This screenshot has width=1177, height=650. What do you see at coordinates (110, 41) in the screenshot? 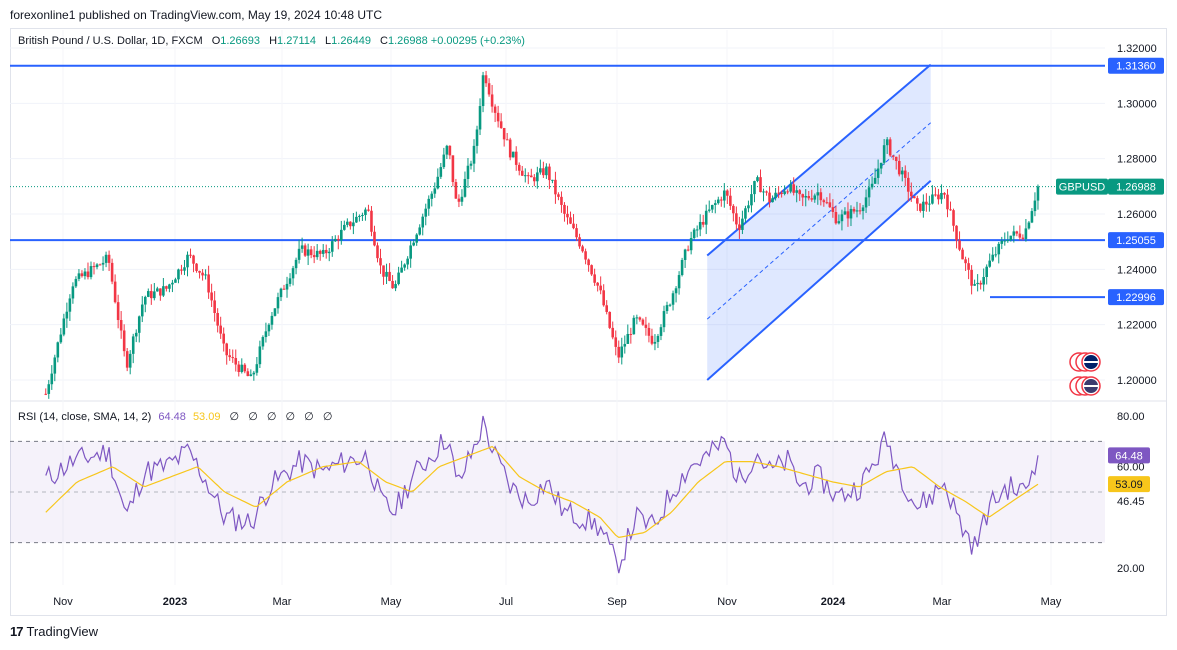
I see `symbol-title: British Pound / U.S. Dollar, 1D, FXCM` at bounding box center [110, 41].